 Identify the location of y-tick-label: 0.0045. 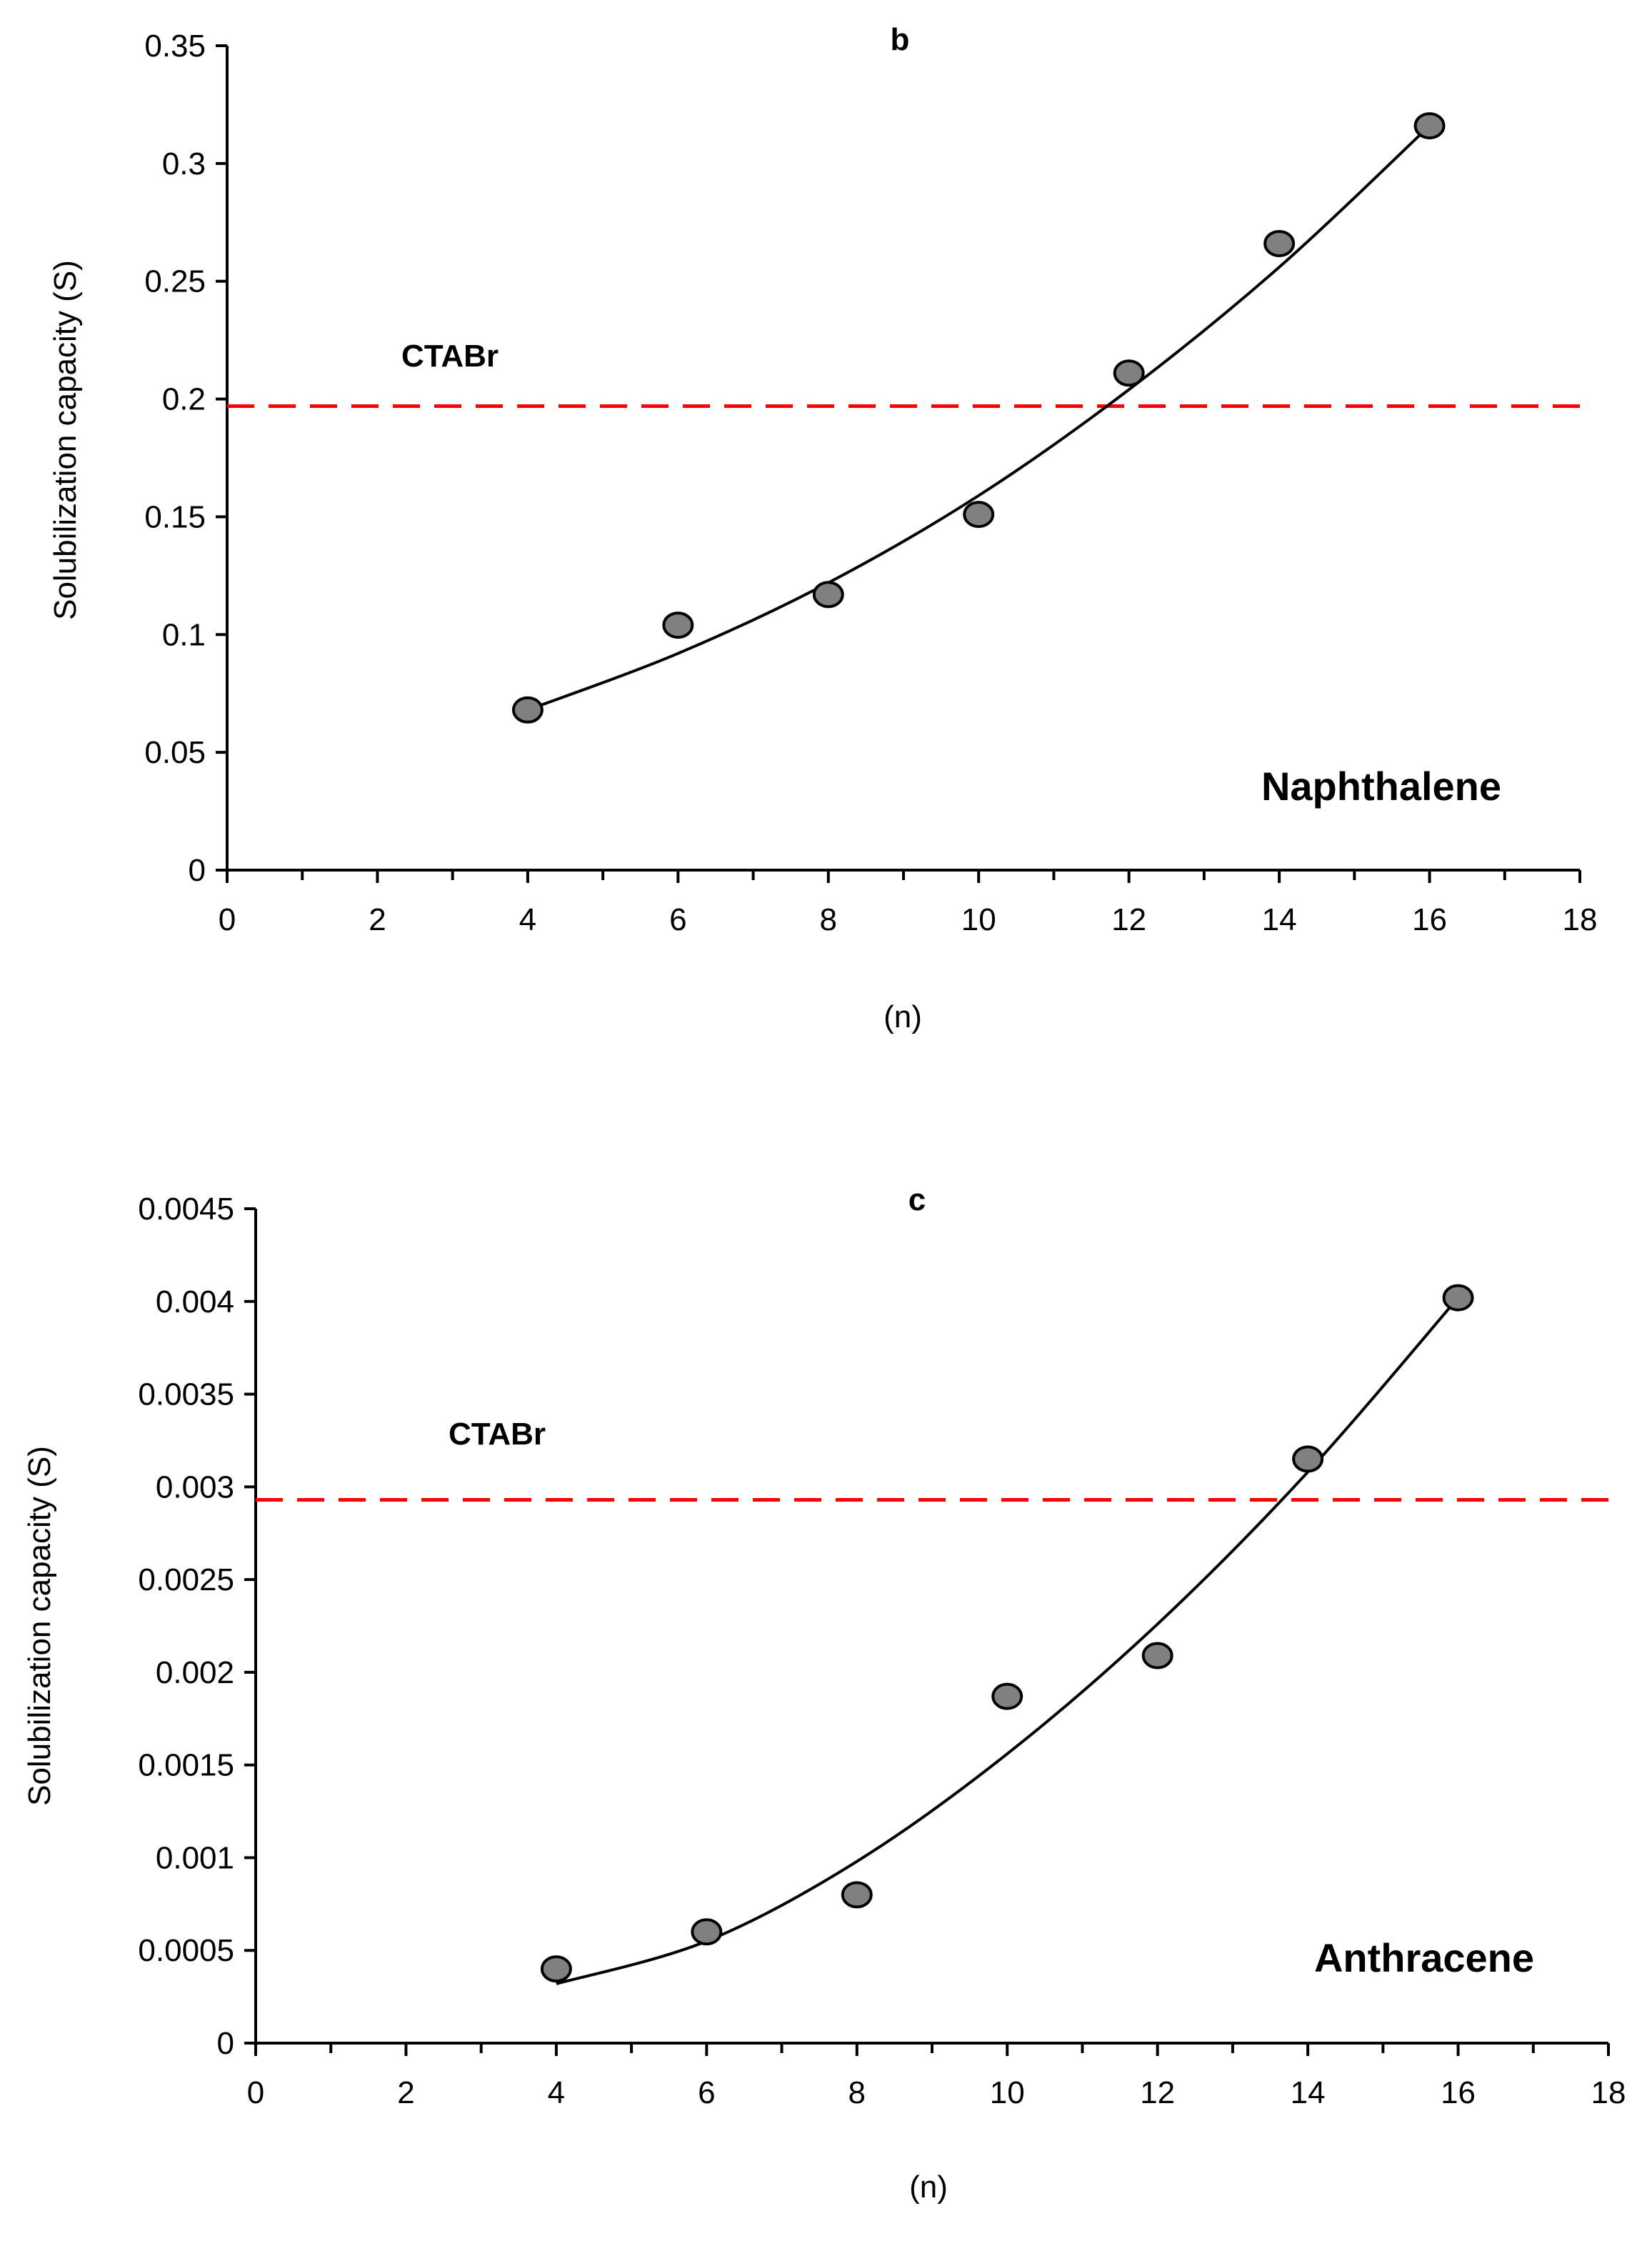
(186, 1209).